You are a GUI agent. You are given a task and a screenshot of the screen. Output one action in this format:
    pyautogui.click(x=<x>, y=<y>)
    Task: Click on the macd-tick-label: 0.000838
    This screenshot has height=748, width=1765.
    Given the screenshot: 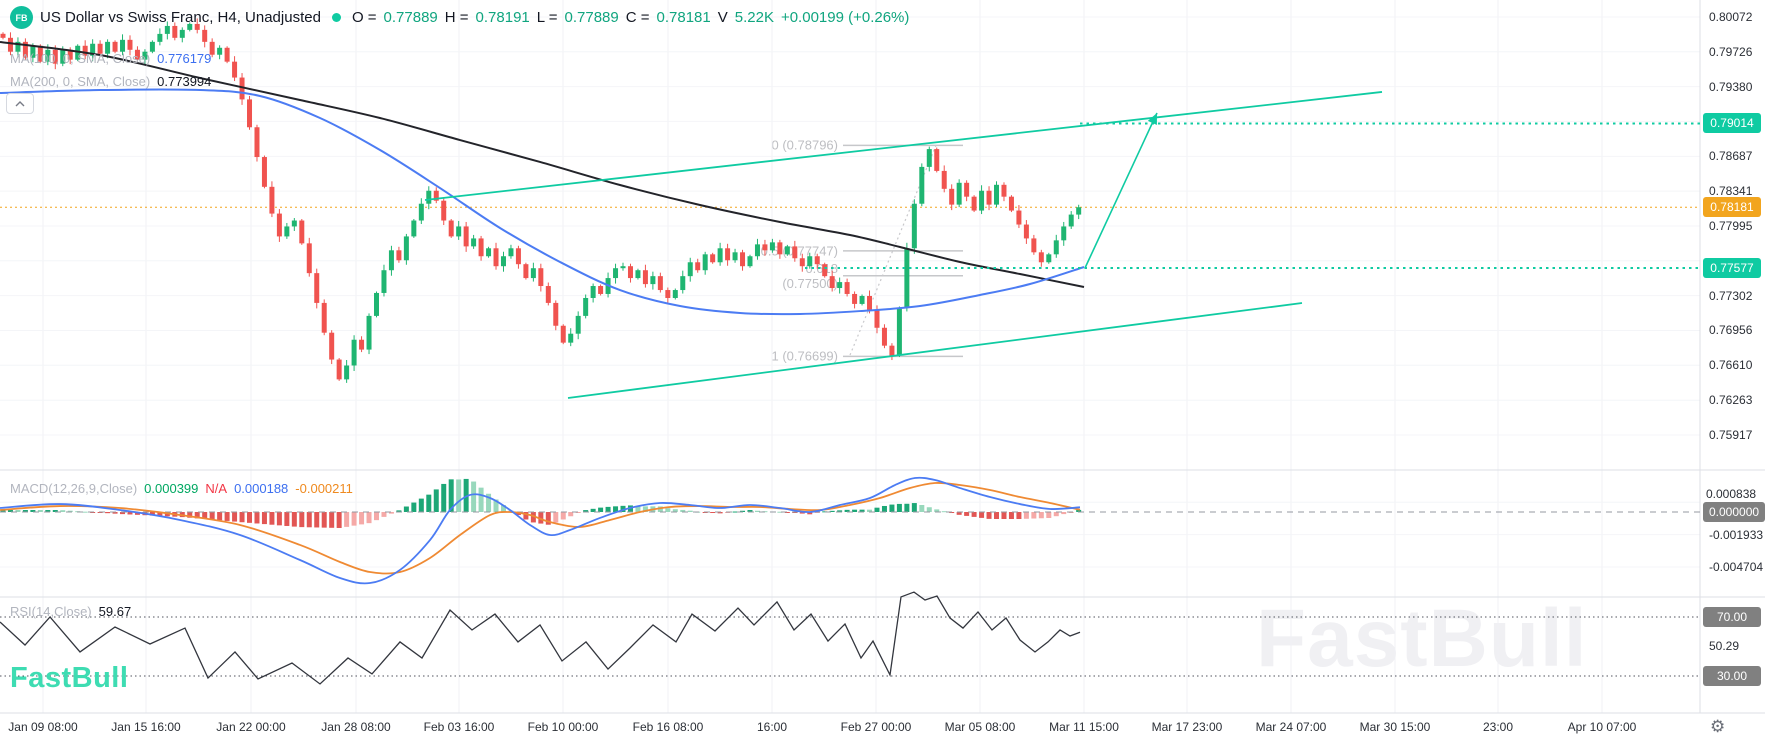 What is the action you would take?
    pyautogui.click(x=1731, y=494)
    